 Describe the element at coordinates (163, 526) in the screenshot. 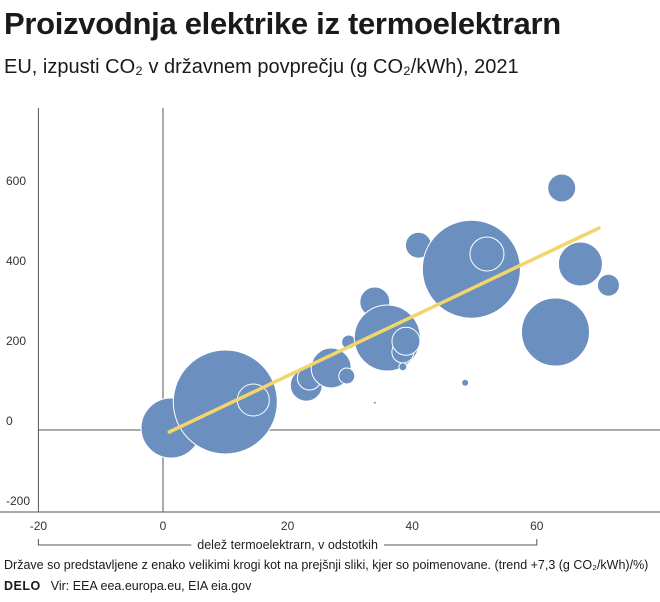

I see `x-tick-label: 0` at that location.